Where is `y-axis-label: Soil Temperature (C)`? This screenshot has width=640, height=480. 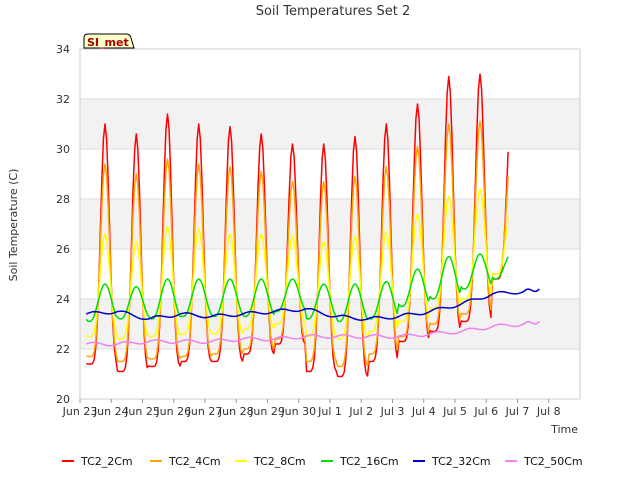 y-axis-label: Soil Temperature (C) is located at coordinates (13, 225).